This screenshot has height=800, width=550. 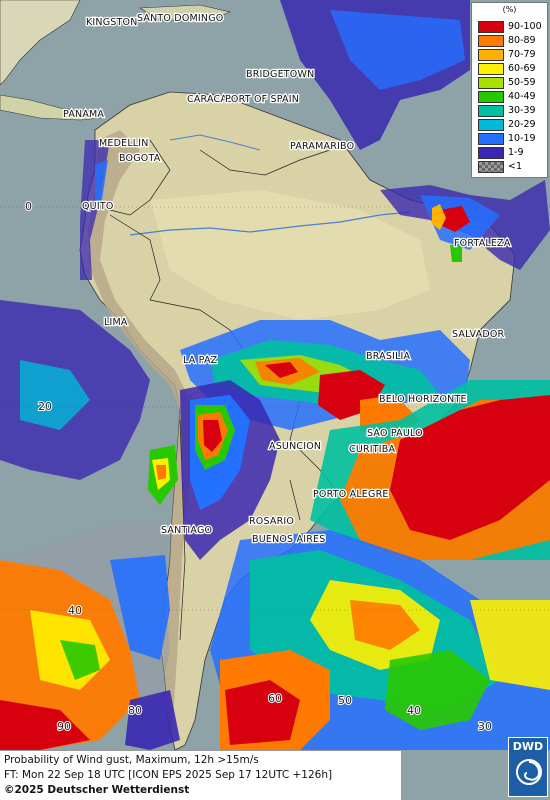 What do you see at coordinates (516, 152) in the screenshot?
I see `legend-label: 1-9` at bounding box center [516, 152].